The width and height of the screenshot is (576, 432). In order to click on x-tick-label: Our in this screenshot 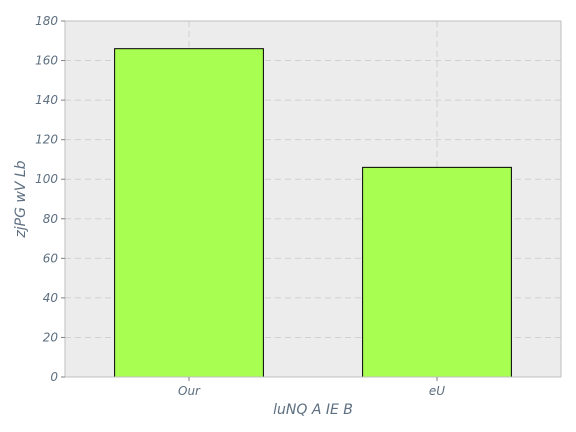, I will do `click(189, 391)`.